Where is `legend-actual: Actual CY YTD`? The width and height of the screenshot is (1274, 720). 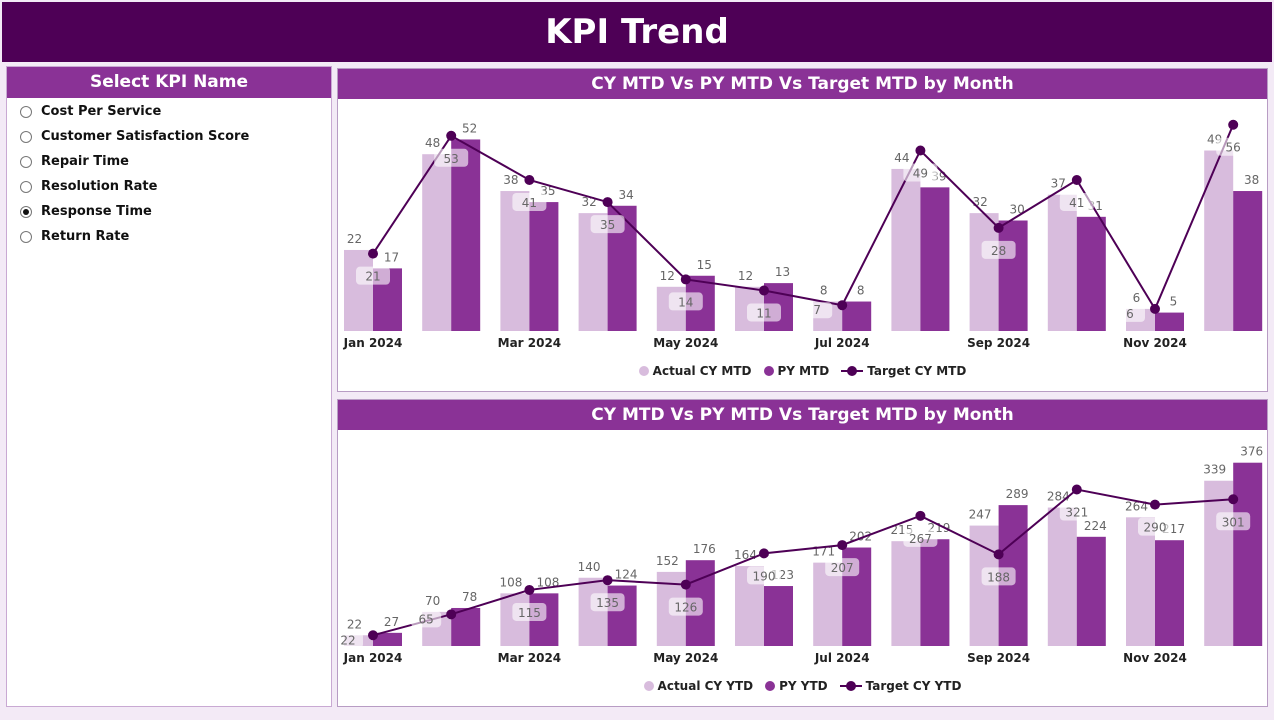
legend-actual: Actual CY YTD is located at coordinates (698, 686).